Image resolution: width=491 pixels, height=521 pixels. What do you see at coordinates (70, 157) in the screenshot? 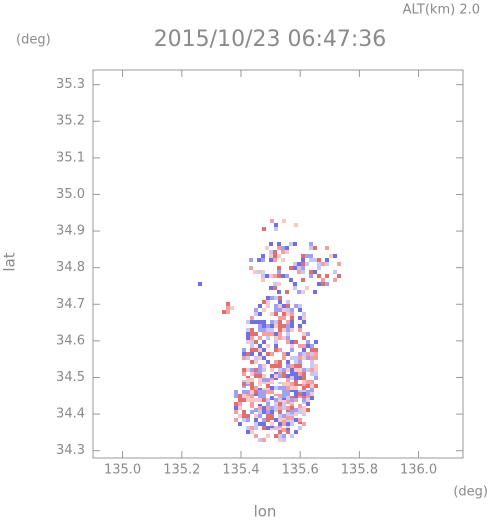
I see `y-tick-label: 35.1` at bounding box center [70, 157].